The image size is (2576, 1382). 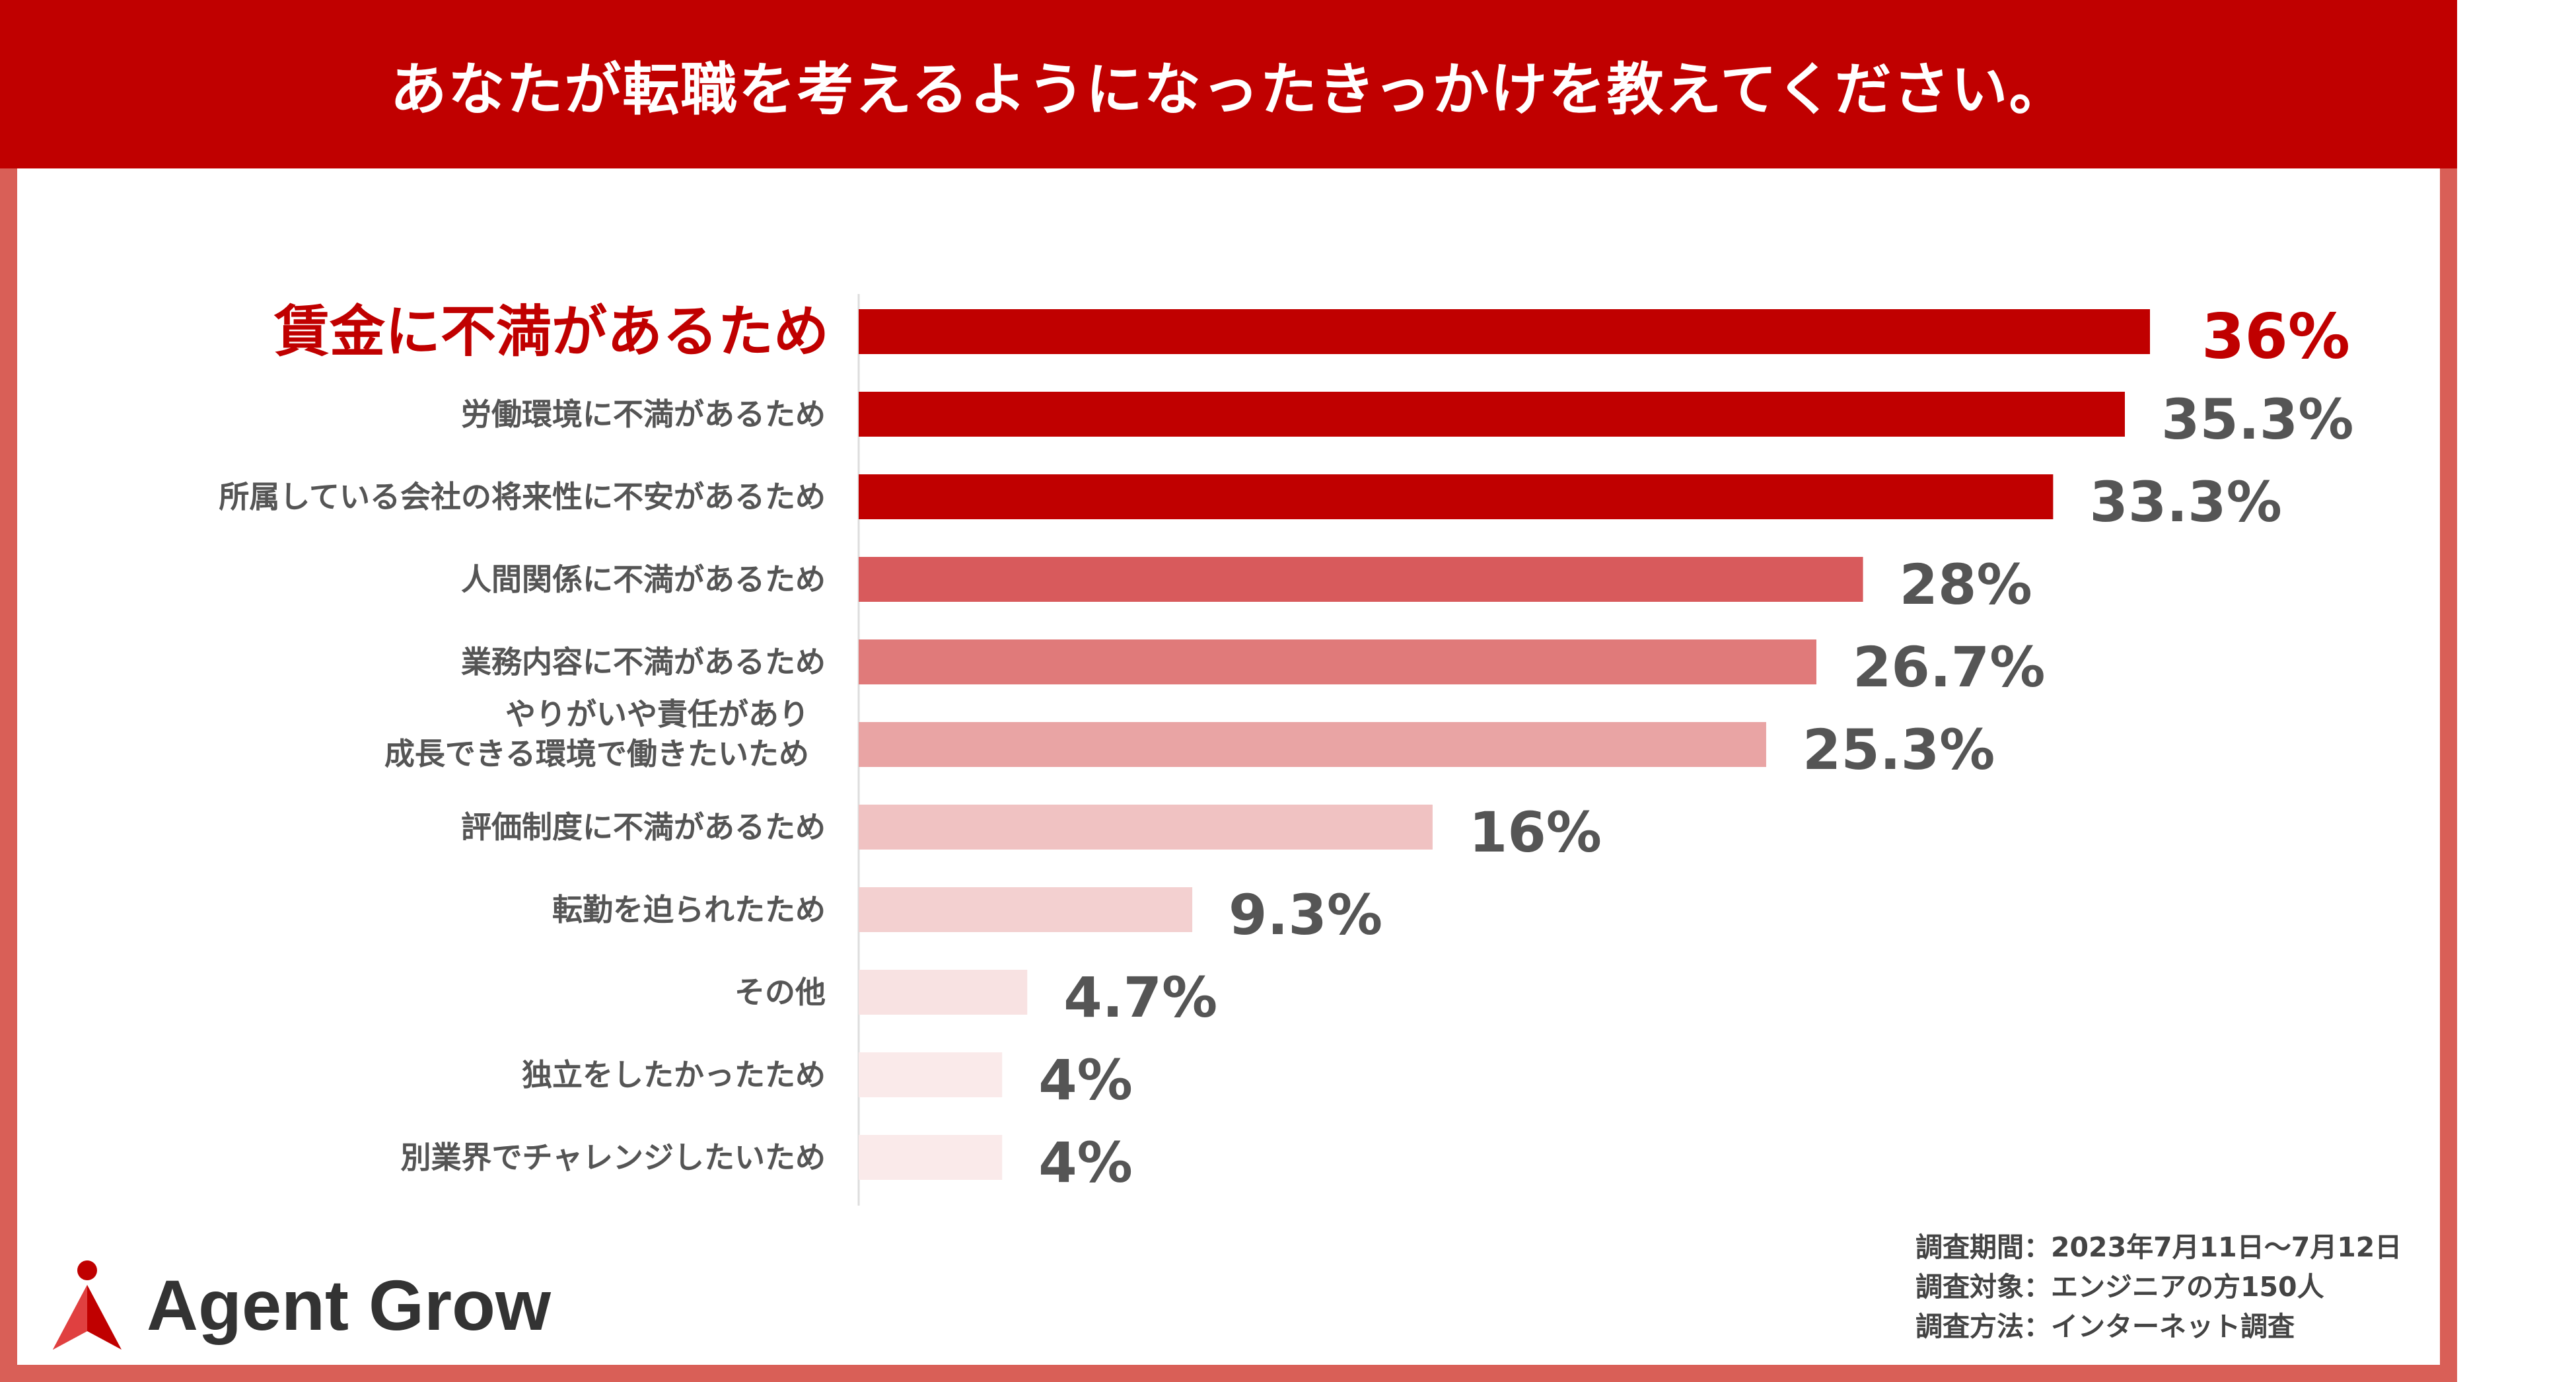 I want to click on category-label-10: 別業界でチャレンジしたいため, so click(x=613, y=1157).